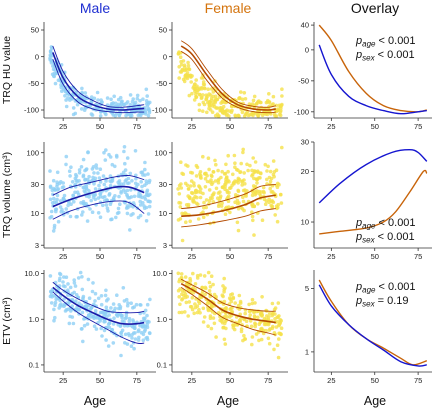 This screenshot has height=410, width=440. Describe the element at coordinates (31, 273) in the screenshot. I see `male-row-3-y-tick-label: 10.0` at that location.